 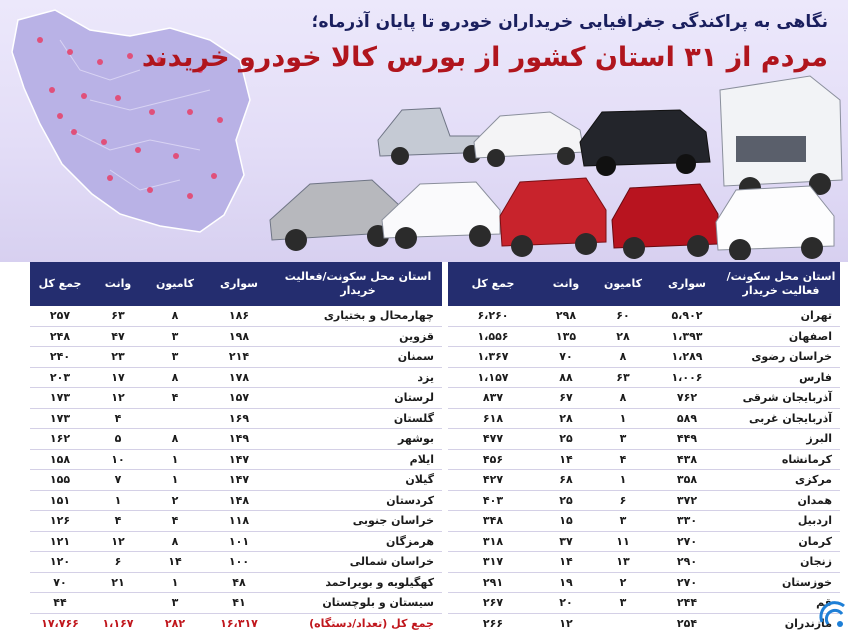 What do you see at coordinates (60, 377) in the screenshot?
I see `cell-total: ۲۰۳` at bounding box center [60, 377].